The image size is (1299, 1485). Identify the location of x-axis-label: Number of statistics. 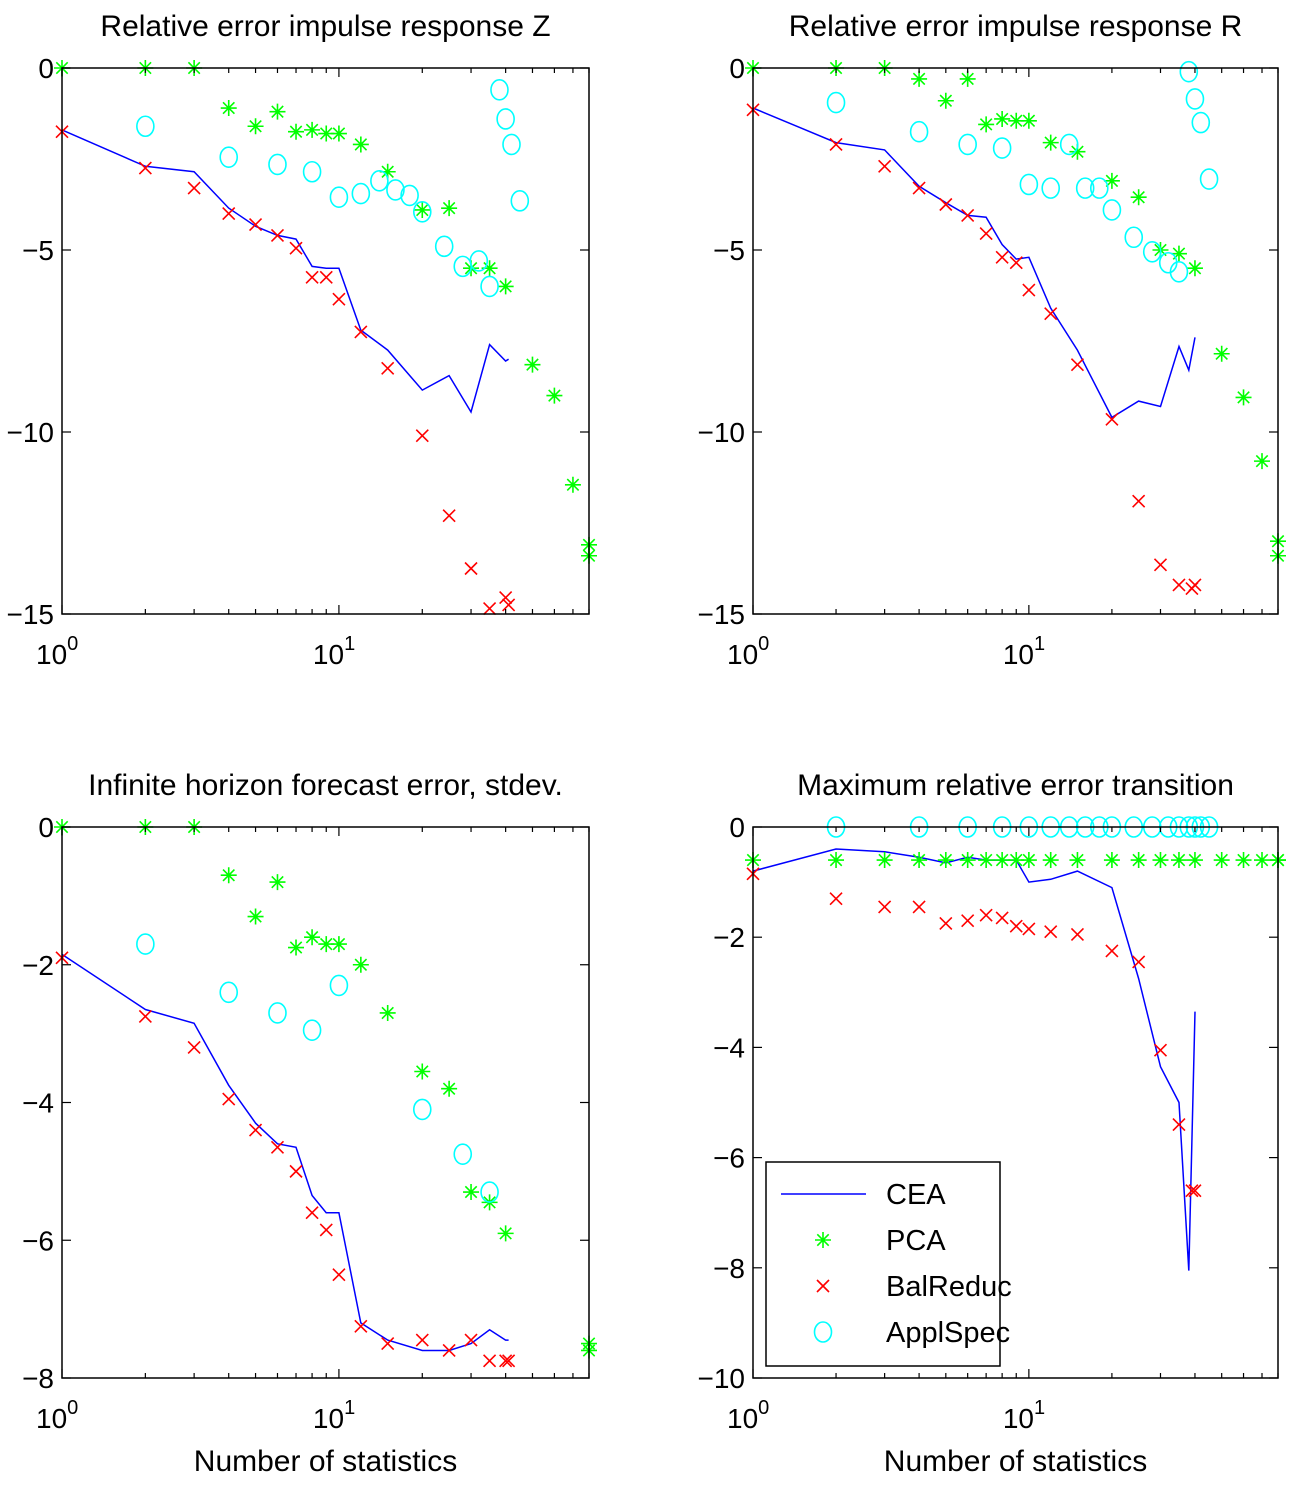
(325, 1461).